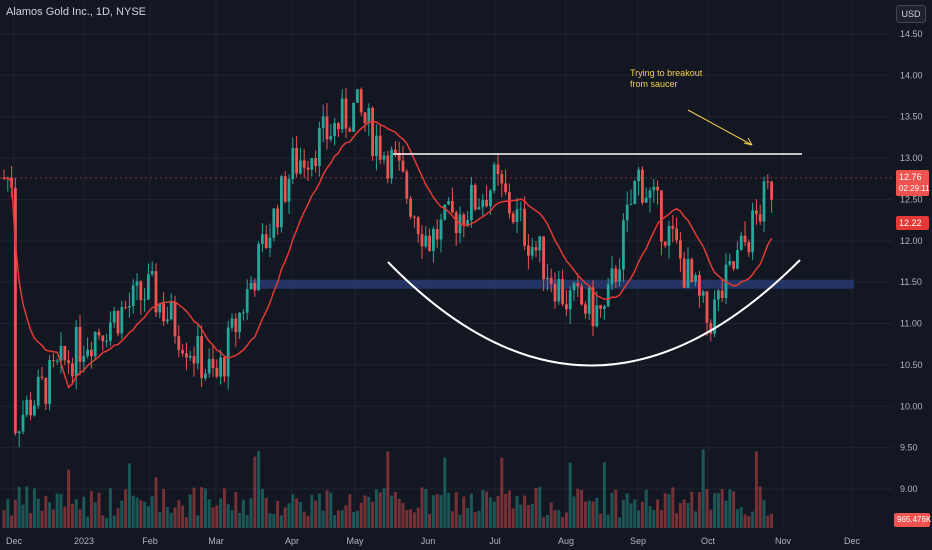 This screenshot has width=932, height=550. Describe the element at coordinates (911, 324) in the screenshot. I see `price-tick-label: 11.00` at that location.